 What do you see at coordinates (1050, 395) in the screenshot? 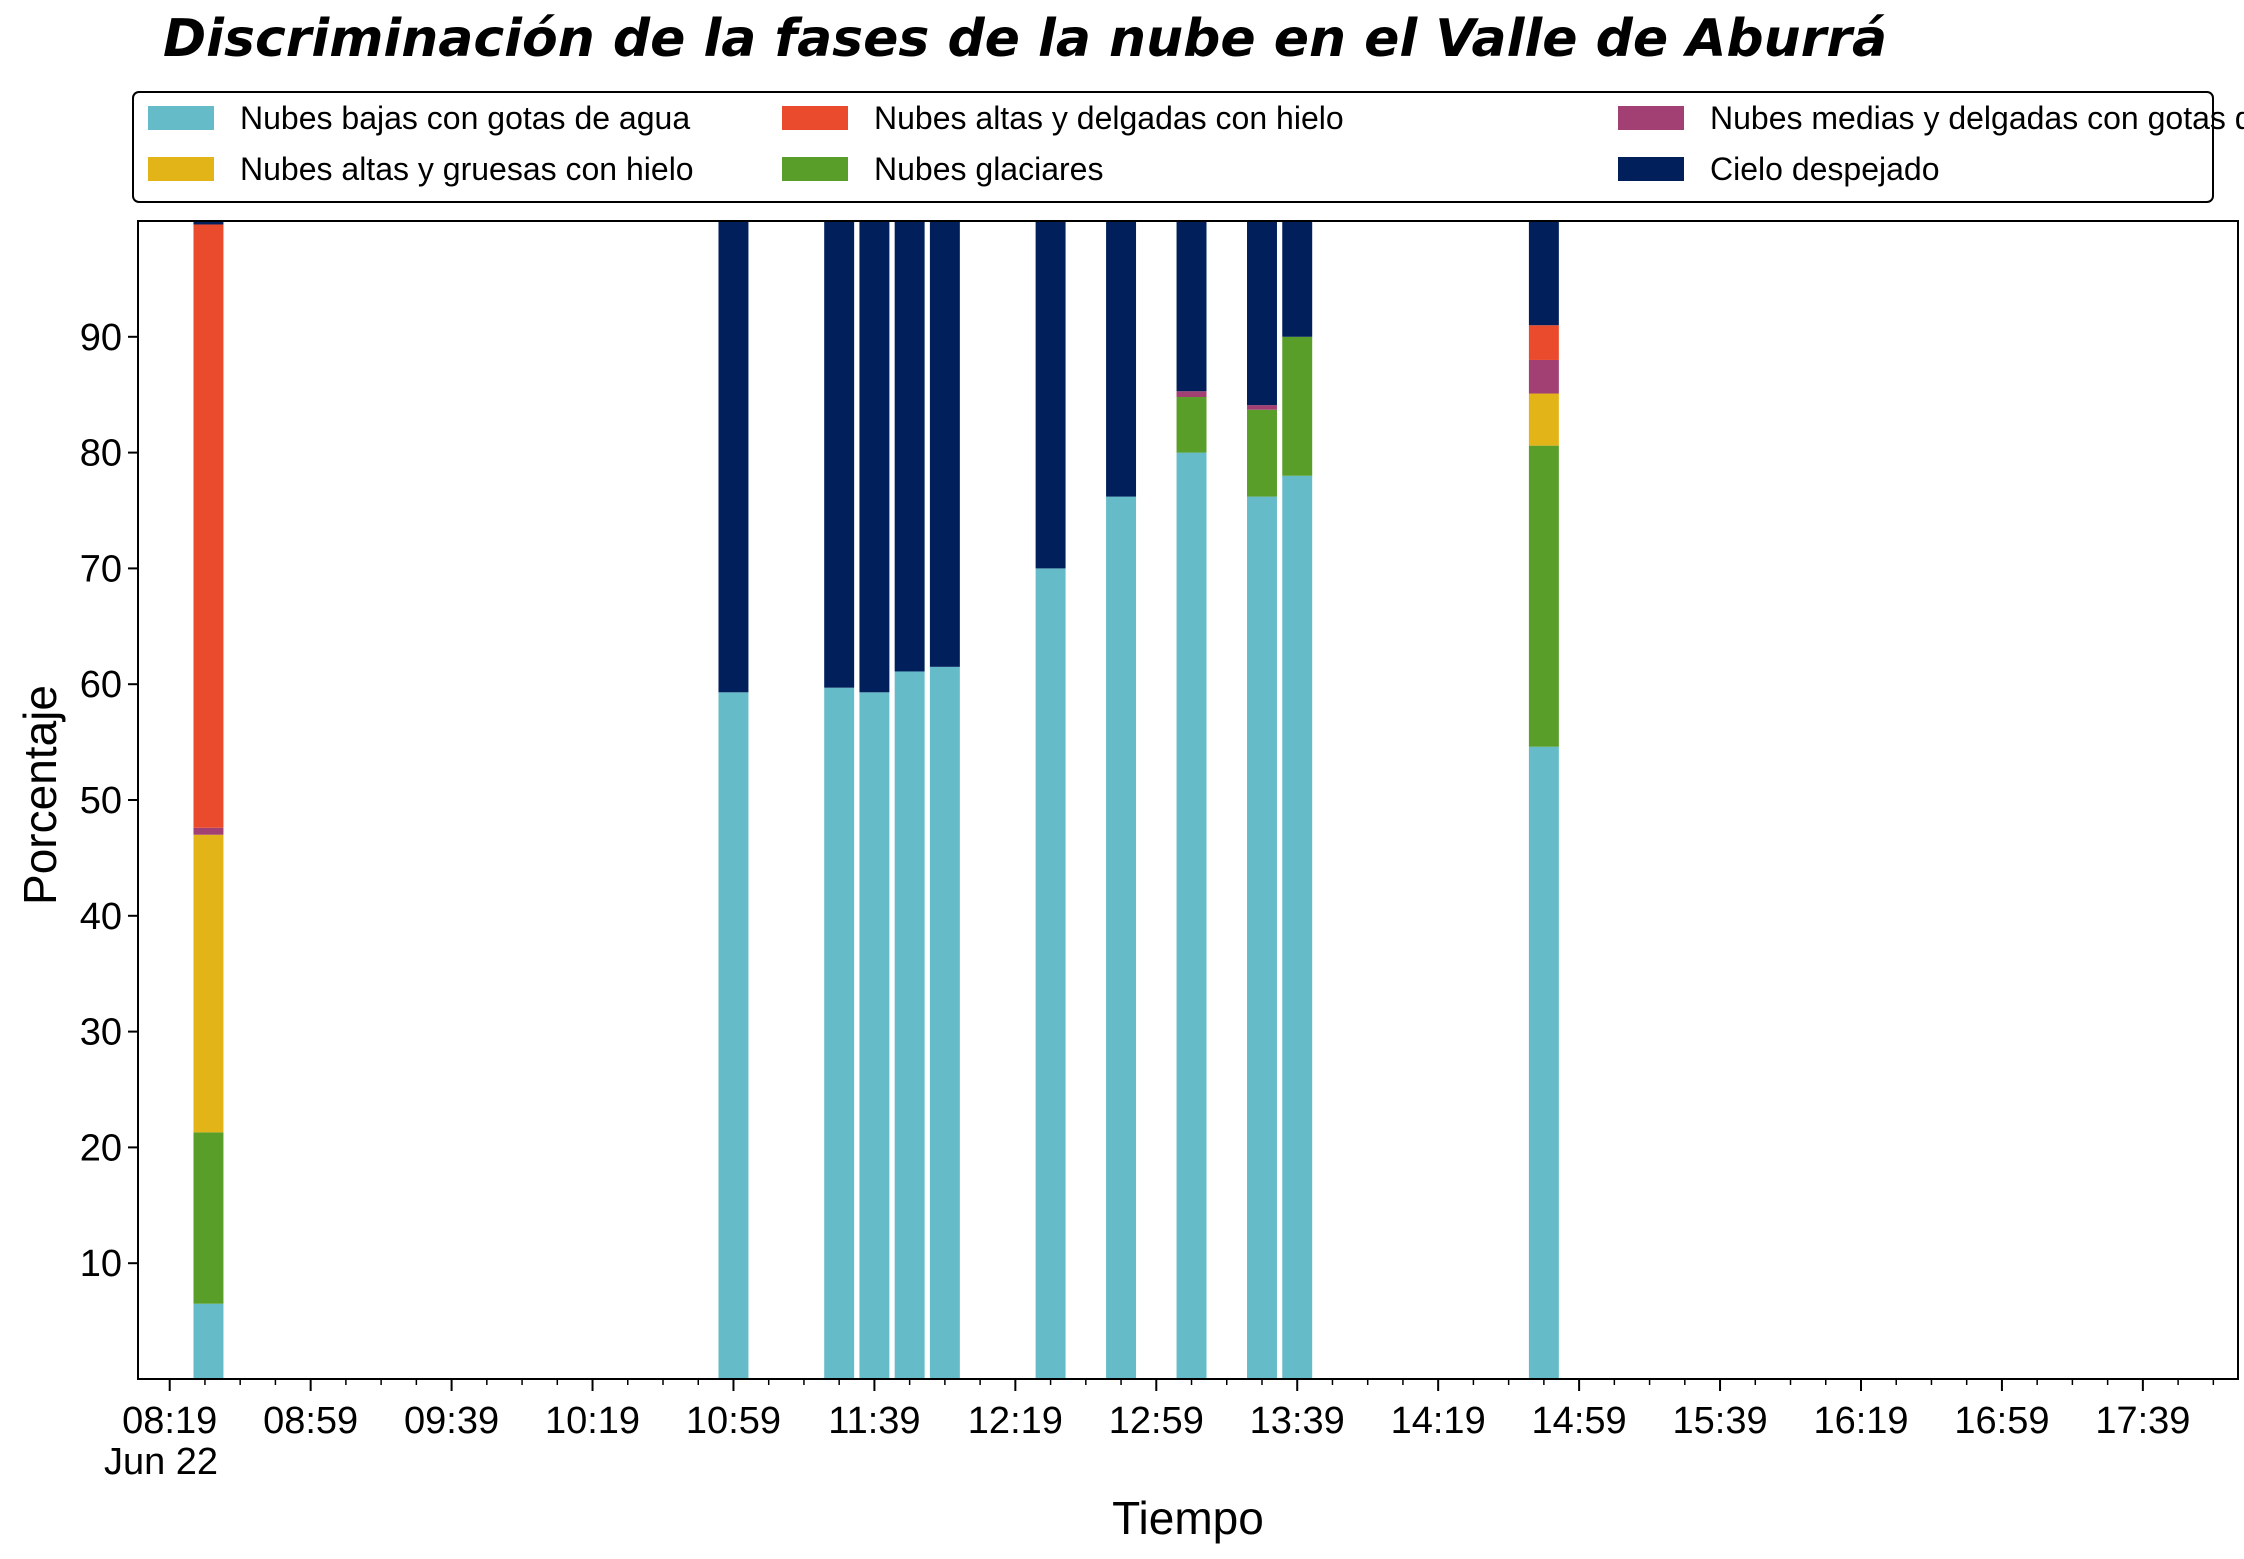
I see `bar-segment-1229-s5` at bounding box center [1050, 395].